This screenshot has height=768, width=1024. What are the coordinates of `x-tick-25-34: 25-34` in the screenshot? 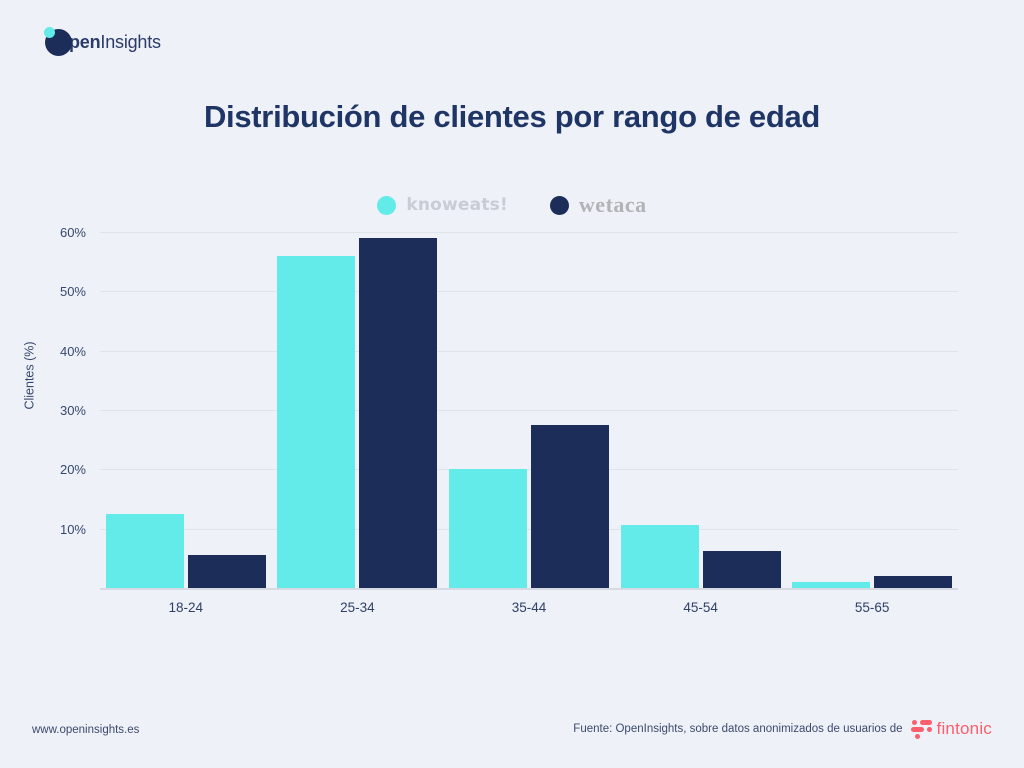 It's located at (357, 607).